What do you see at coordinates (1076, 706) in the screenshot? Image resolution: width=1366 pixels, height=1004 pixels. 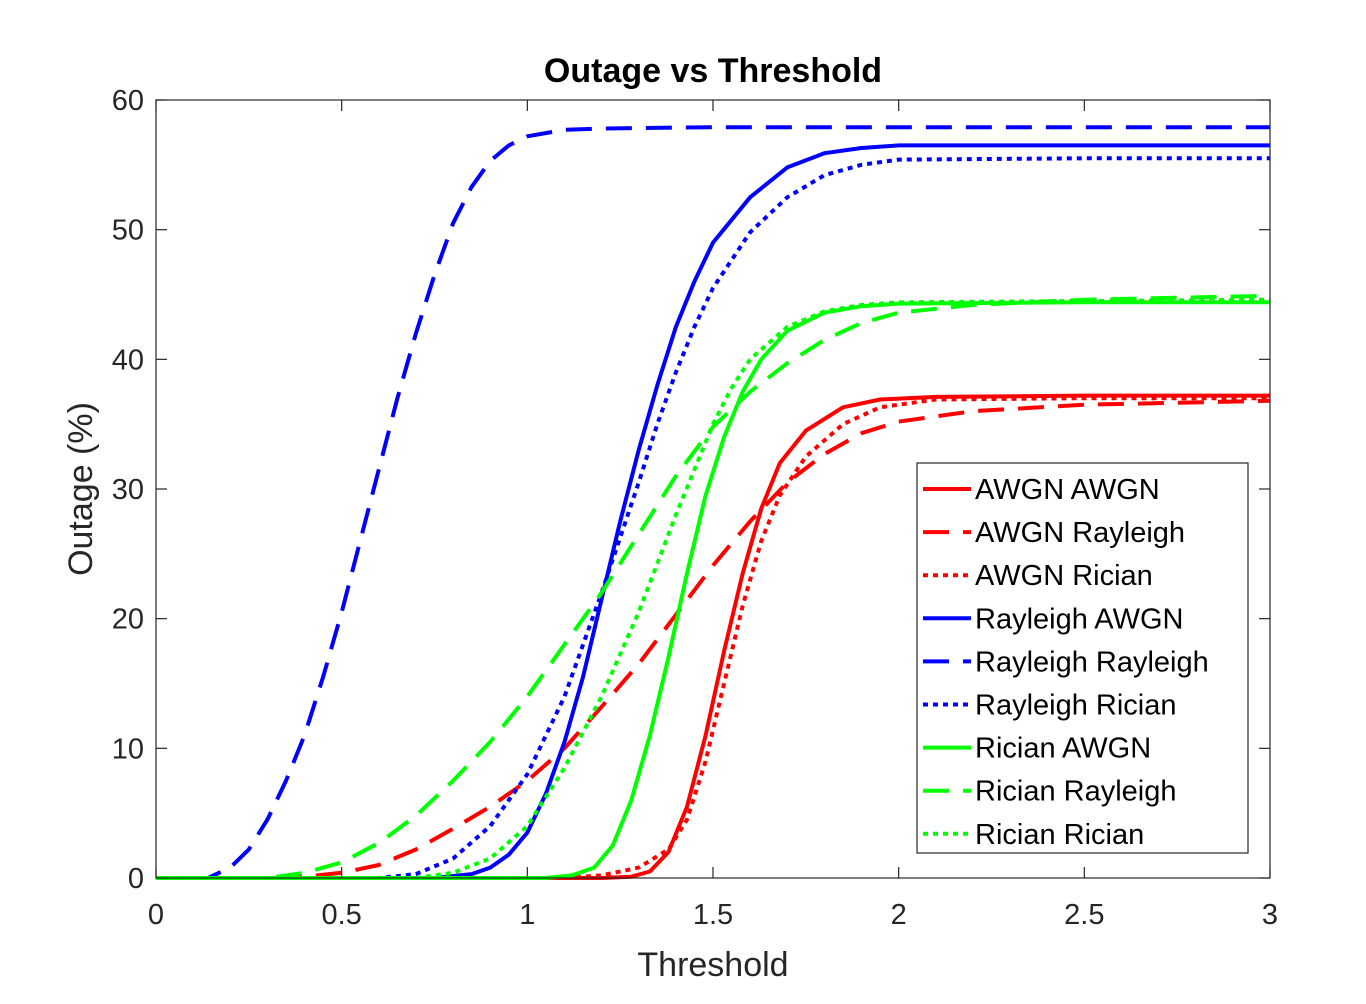 I see `legend-entry-label: Rayleigh Rician` at bounding box center [1076, 706].